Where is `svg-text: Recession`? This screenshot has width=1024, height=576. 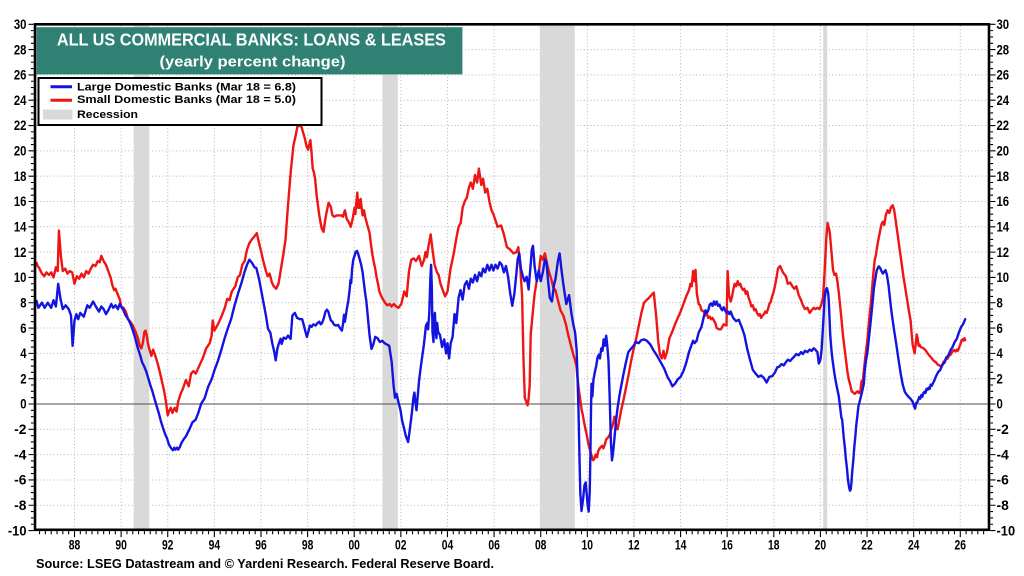 svg-text: Recession is located at coordinates (107, 115).